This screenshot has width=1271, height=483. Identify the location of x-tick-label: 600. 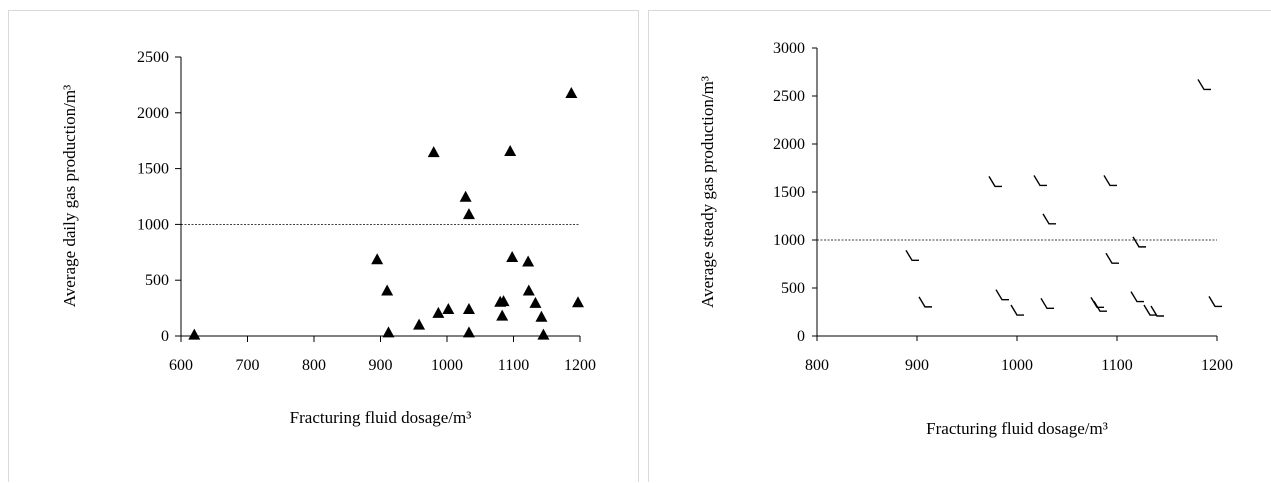
(181, 365).